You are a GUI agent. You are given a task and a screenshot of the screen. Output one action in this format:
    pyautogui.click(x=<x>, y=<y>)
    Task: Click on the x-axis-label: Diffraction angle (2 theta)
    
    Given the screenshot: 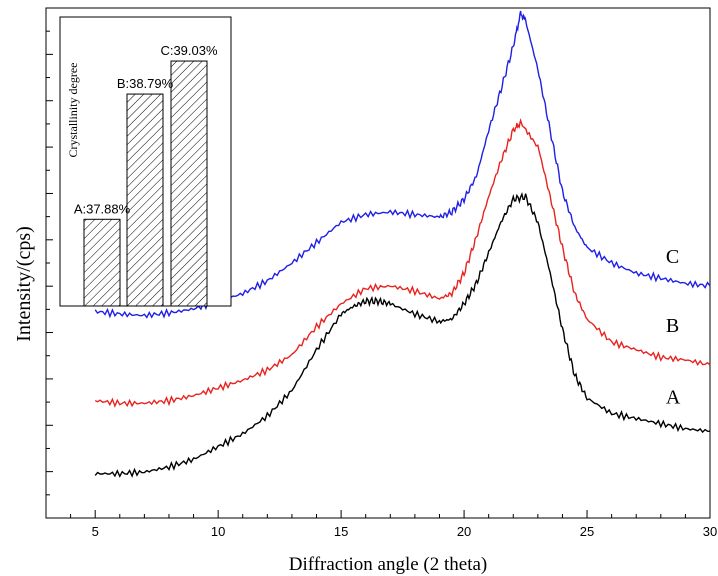 What is the action you would take?
    pyautogui.click(x=388, y=564)
    